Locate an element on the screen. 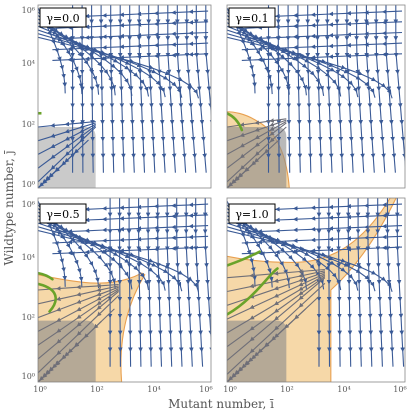 The width and height of the screenshot is (415, 413). panel-2-curves is located at coordinates (47, 292).